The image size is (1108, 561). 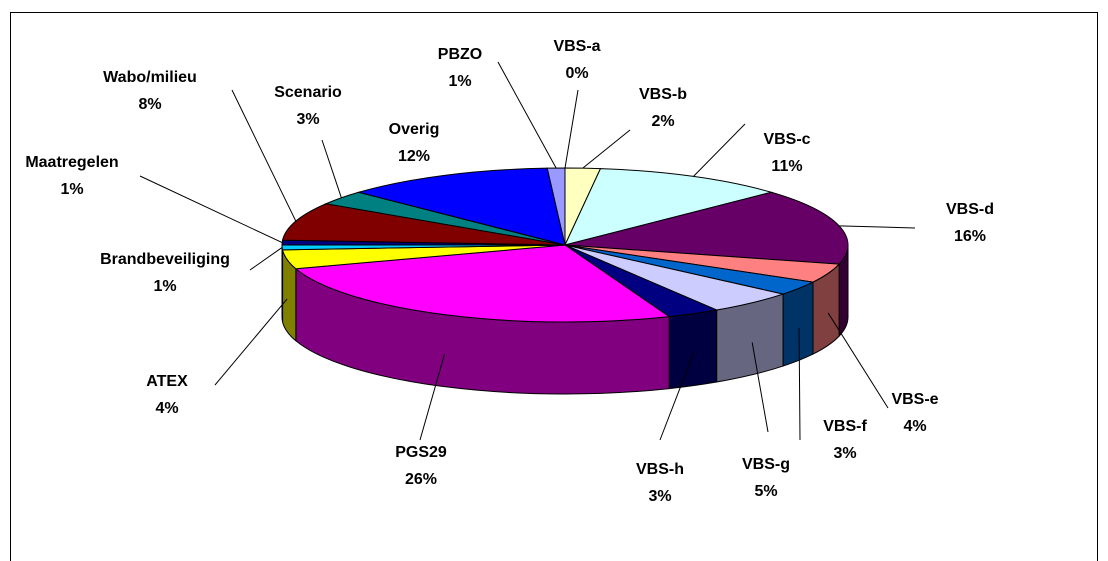 What do you see at coordinates (576, 73) in the screenshot?
I see `value-label: 0%` at bounding box center [576, 73].